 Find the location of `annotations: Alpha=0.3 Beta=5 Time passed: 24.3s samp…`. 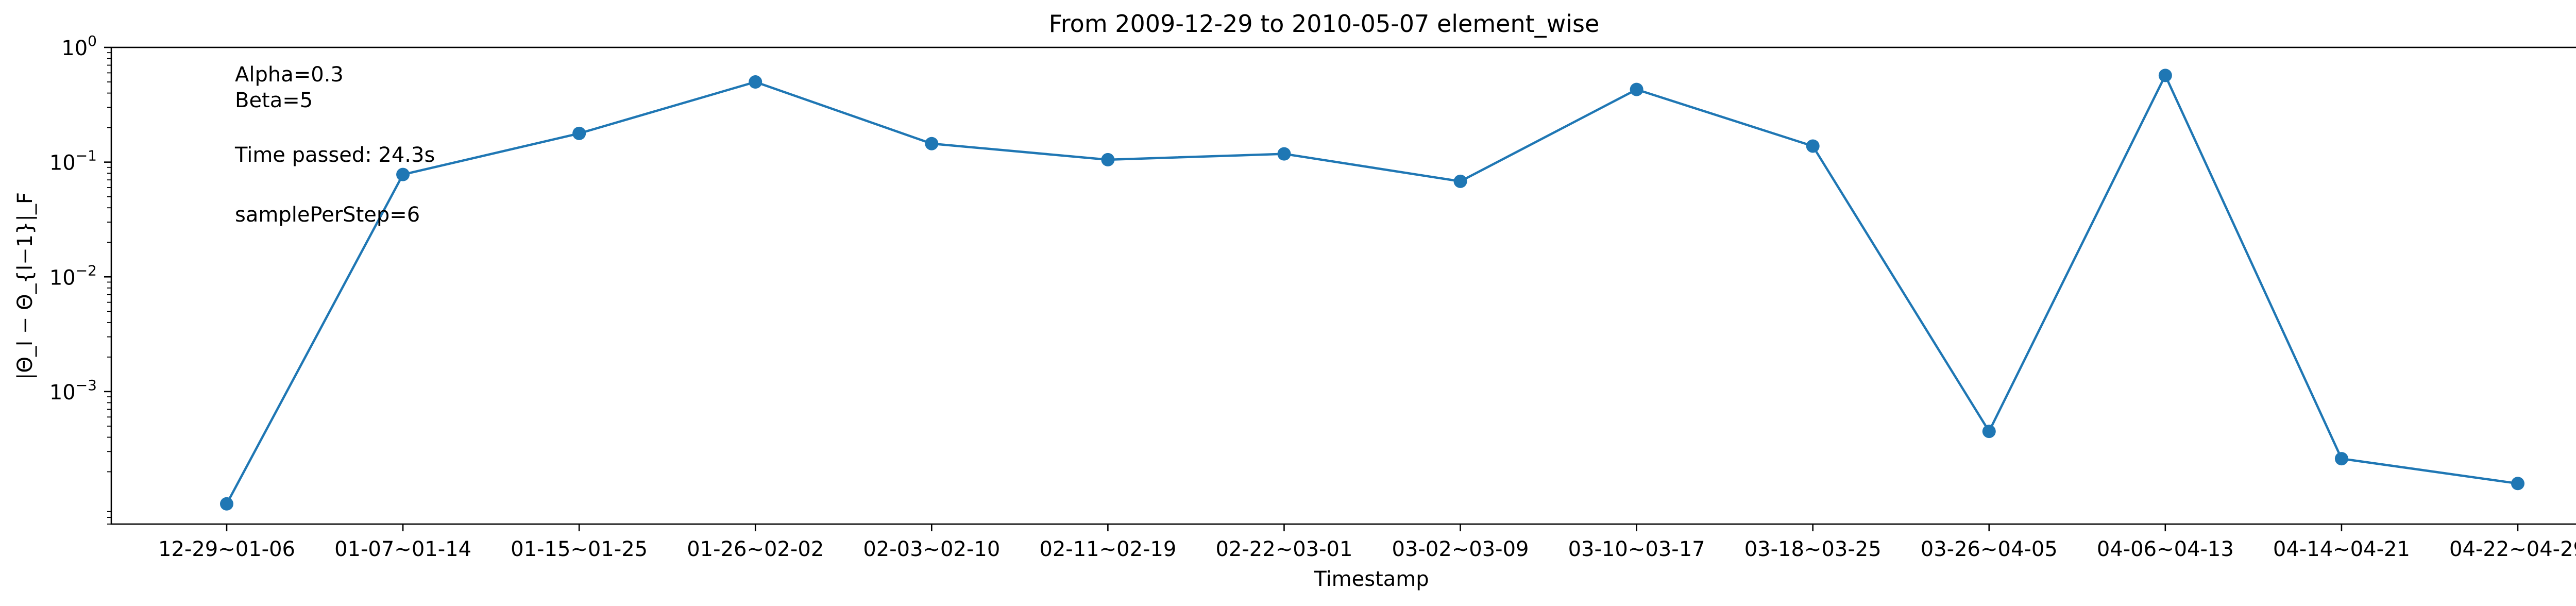

annotations: Alpha=0.3 Beta=5 Time passed: 24.3s samp… is located at coordinates (334, 145).